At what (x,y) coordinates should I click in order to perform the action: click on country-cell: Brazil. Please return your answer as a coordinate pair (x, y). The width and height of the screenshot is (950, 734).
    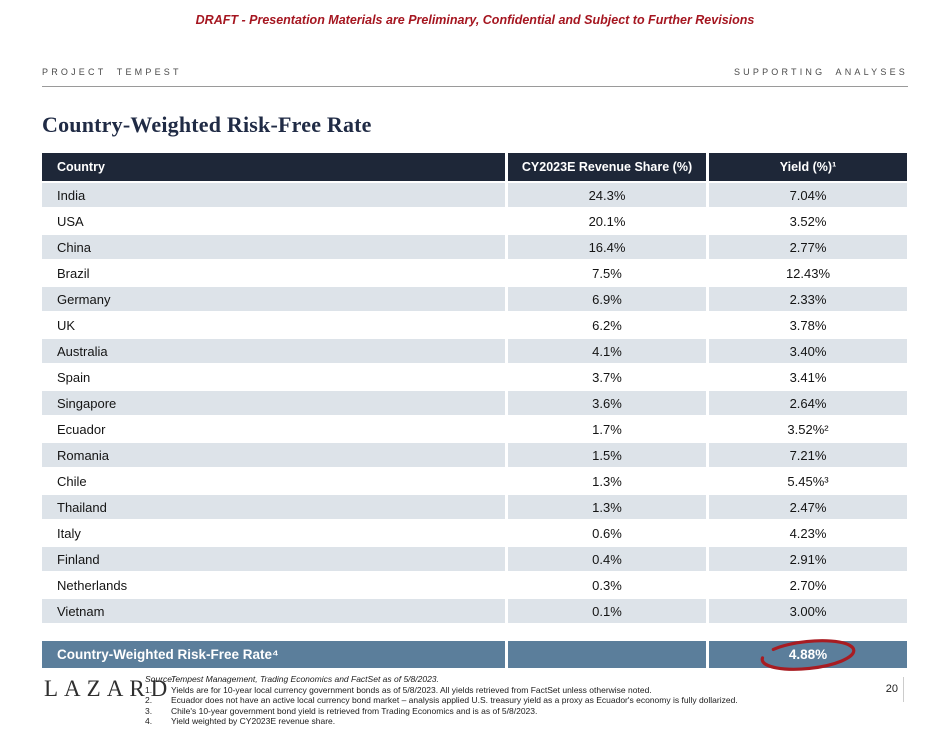
    Looking at the image, I should click on (273, 273).